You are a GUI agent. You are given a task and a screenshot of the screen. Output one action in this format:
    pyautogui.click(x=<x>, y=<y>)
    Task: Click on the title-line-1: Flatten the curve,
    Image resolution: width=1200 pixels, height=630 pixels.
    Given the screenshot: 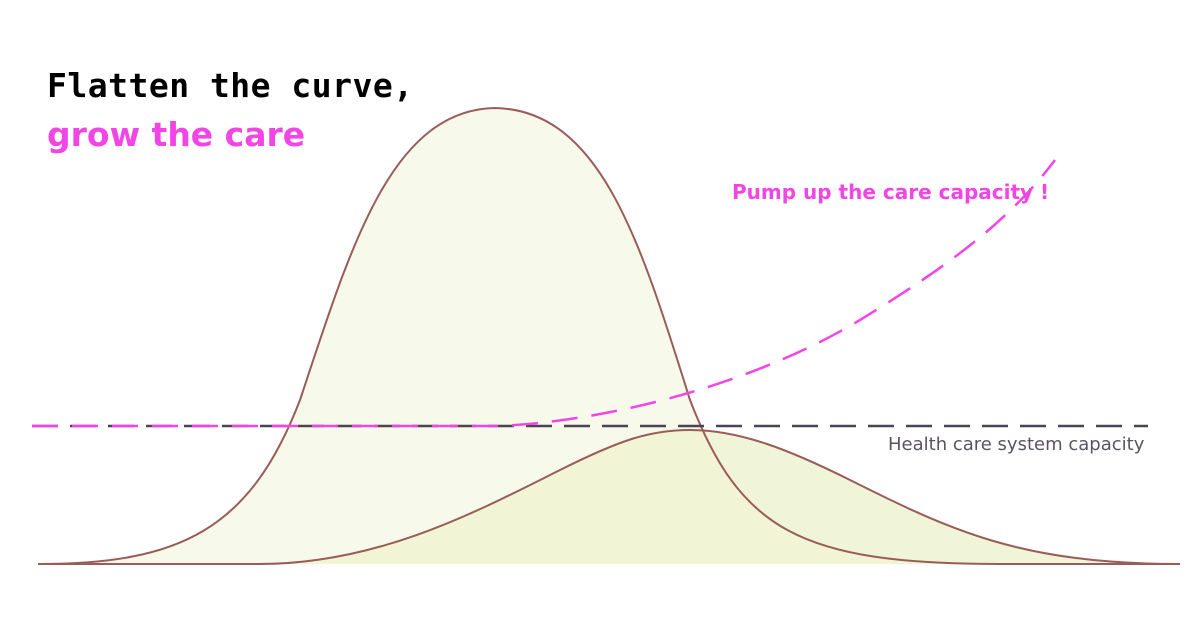 What is the action you would take?
    pyautogui.click(x=230, y=85)
    